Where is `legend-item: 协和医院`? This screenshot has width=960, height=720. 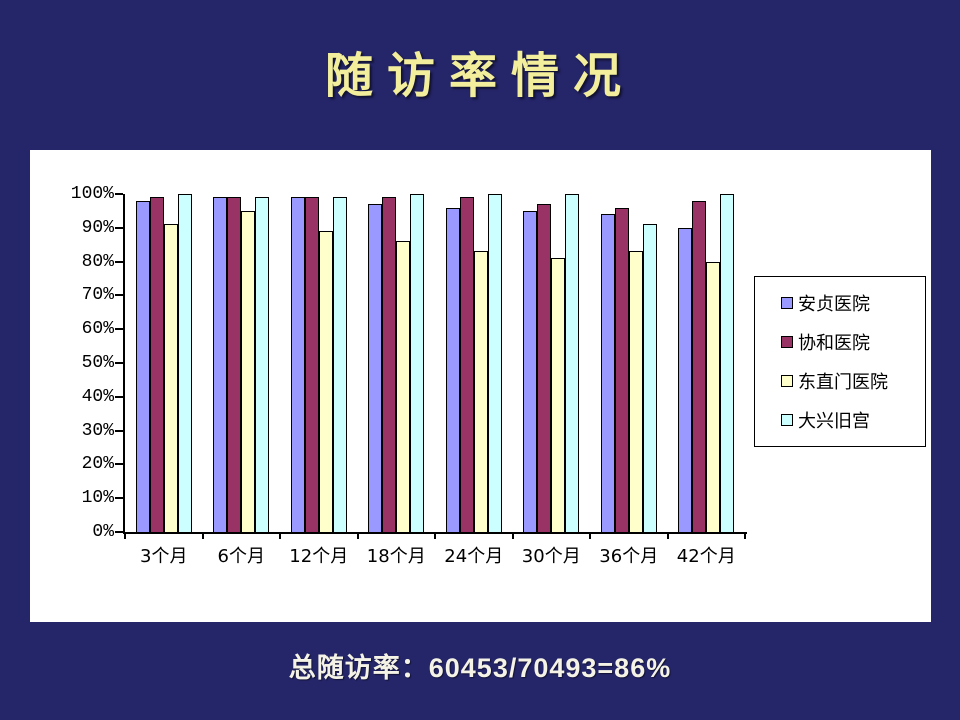 legend-item: 协和医院 is located at coordinates (853, 342).